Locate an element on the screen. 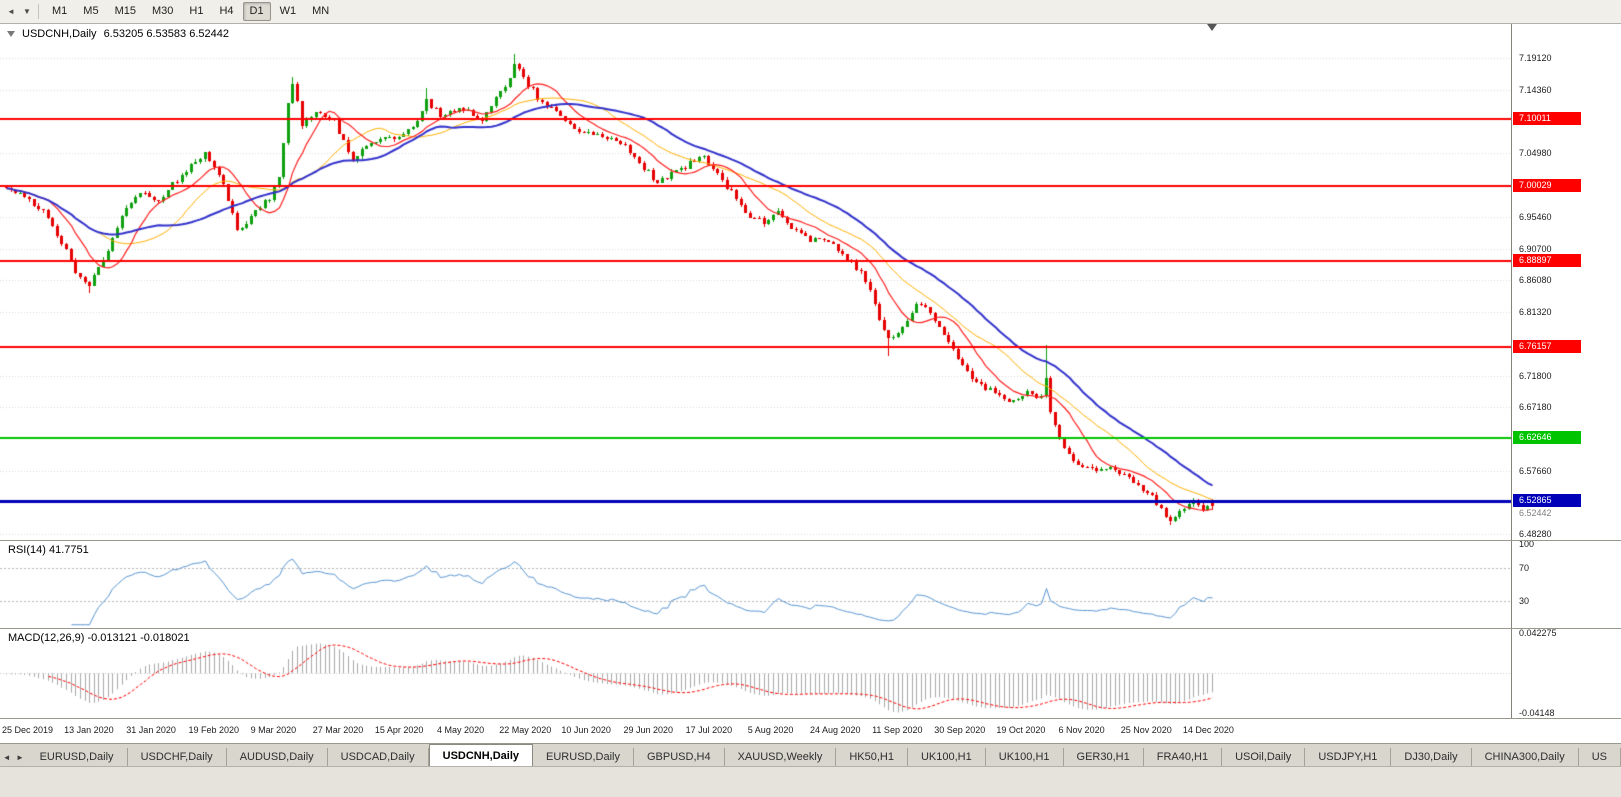  timeframe-toolbar: ◄ ▼ M1 M5 M15 M30 H1 H4 D1 W1 MN is located at coordinates (810, 12).